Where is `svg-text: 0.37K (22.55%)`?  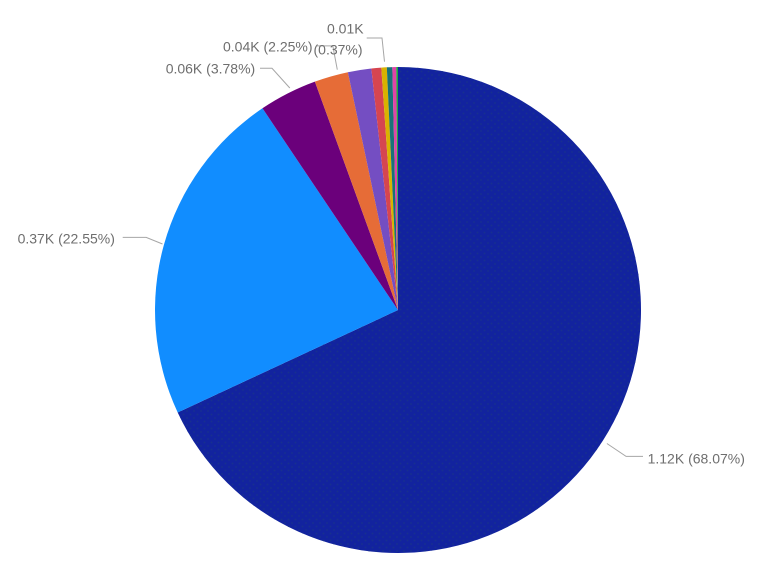 svg-text: 0.37K (22.55%) is located at coordinates (66, 238).